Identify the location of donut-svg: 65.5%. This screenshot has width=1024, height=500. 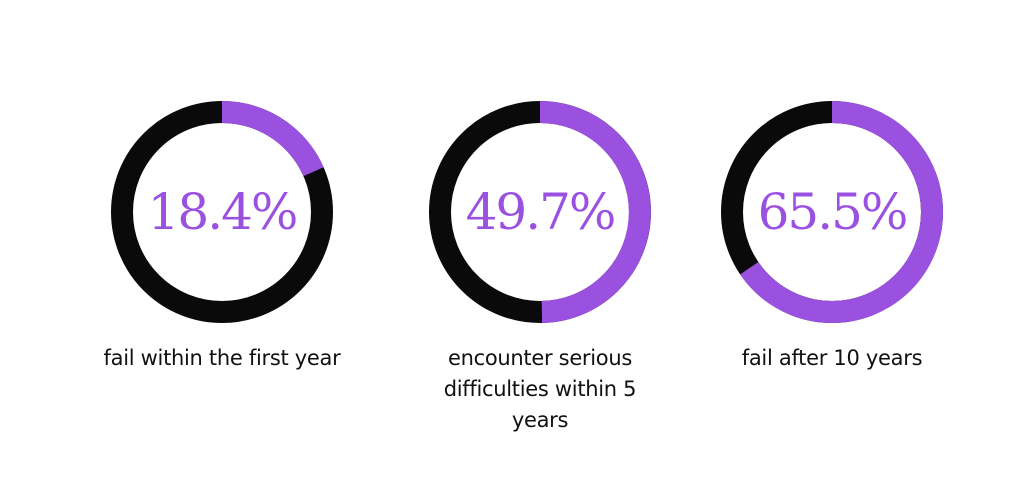
(832, 212).